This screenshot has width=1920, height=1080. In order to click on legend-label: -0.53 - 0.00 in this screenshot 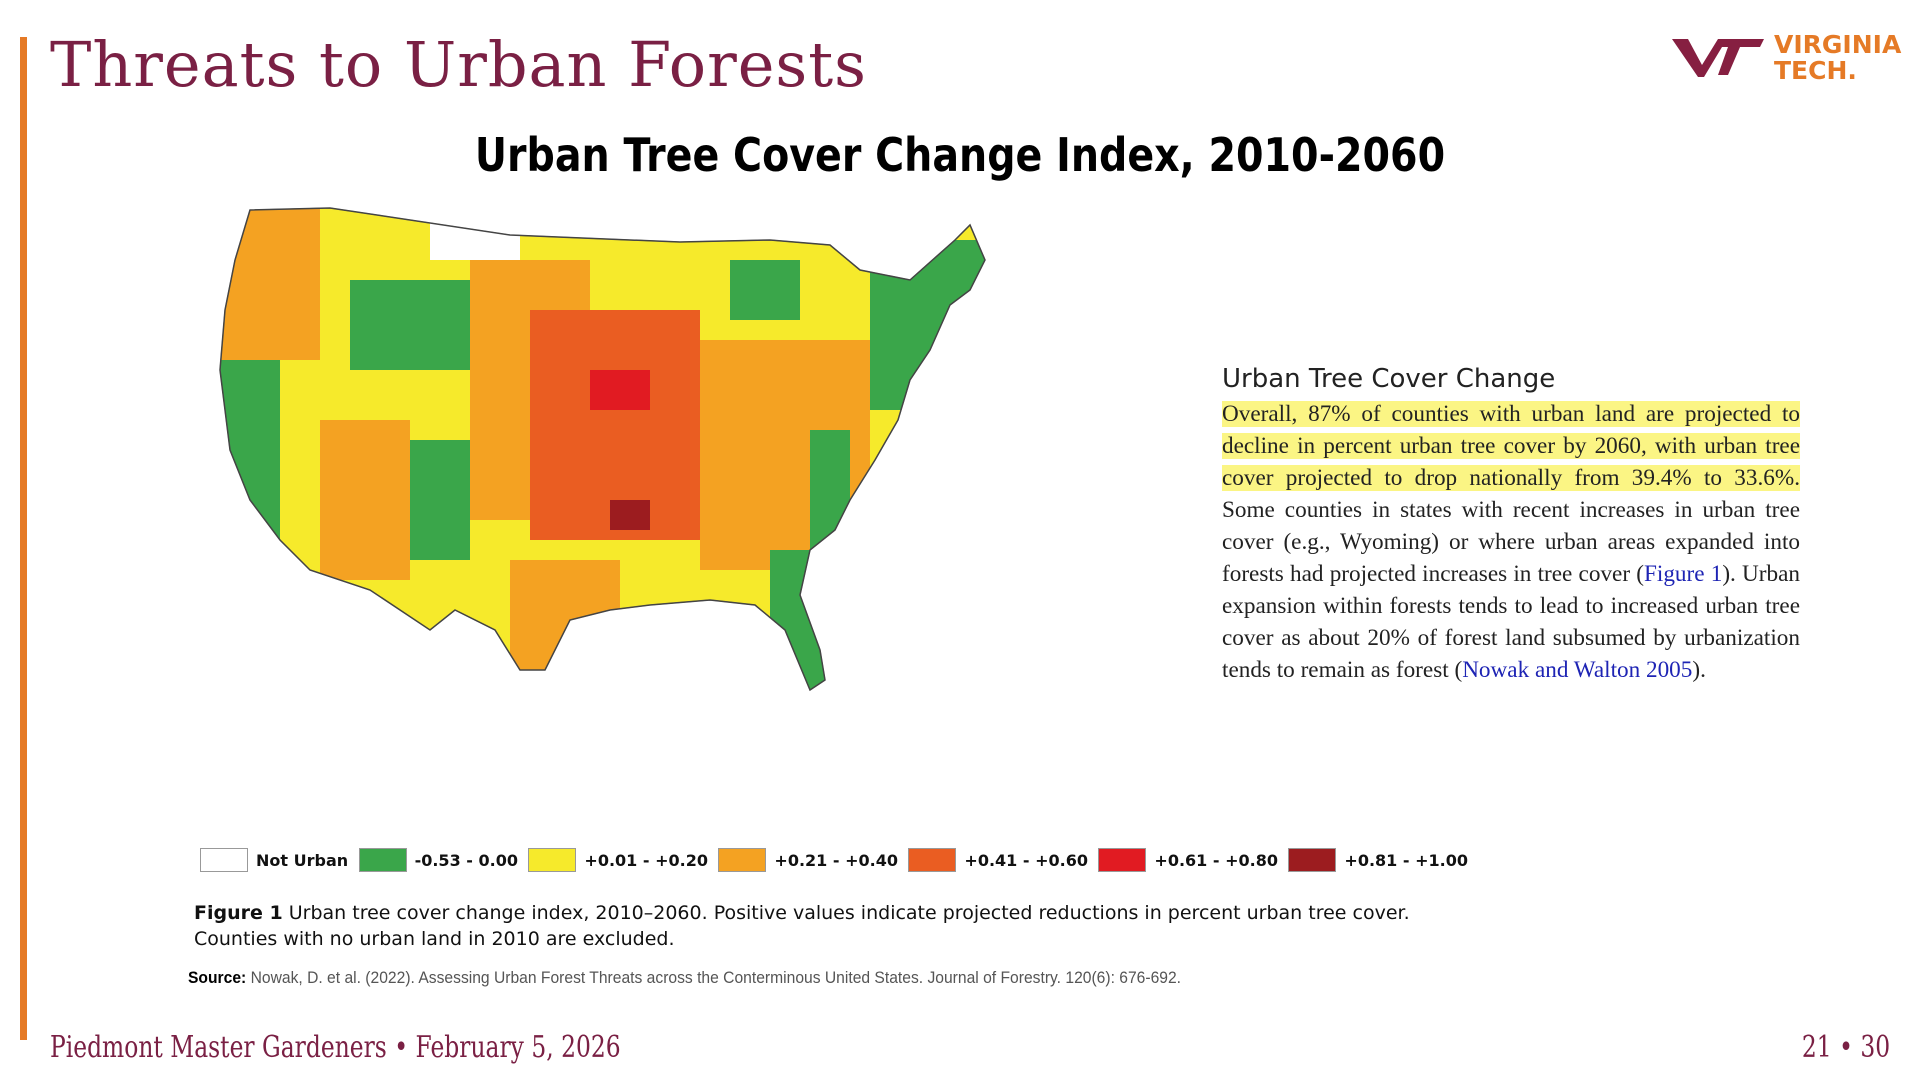, I will do `click(466, 860)`.